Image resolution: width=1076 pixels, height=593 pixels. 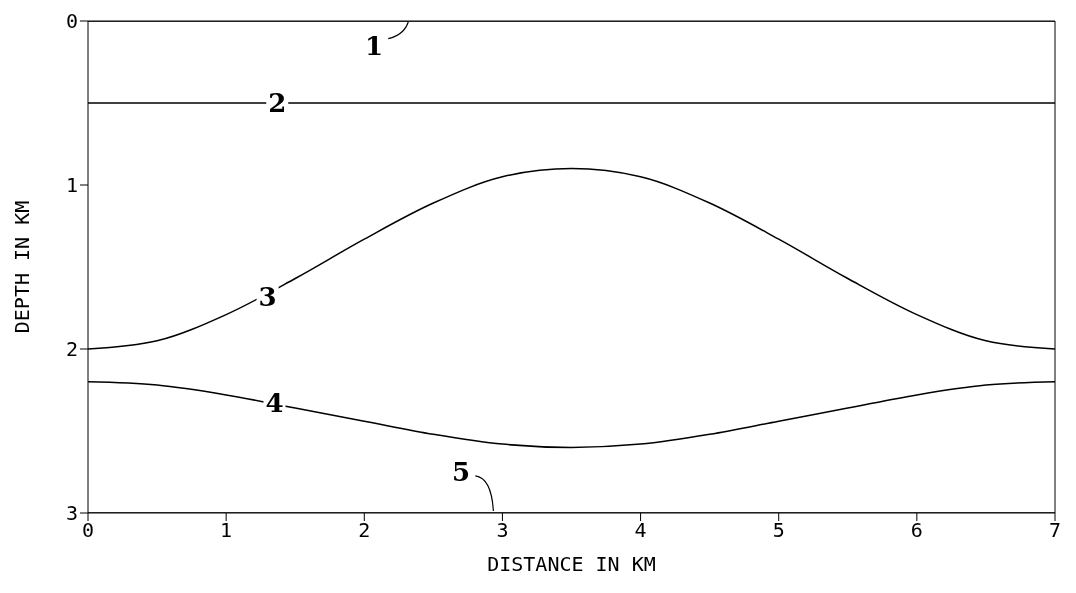 What do you see at coordinates (22, 267) in the screenshot?
I see `y-axis-title: DEPTH IN KM` at bounding box center [22, 267].